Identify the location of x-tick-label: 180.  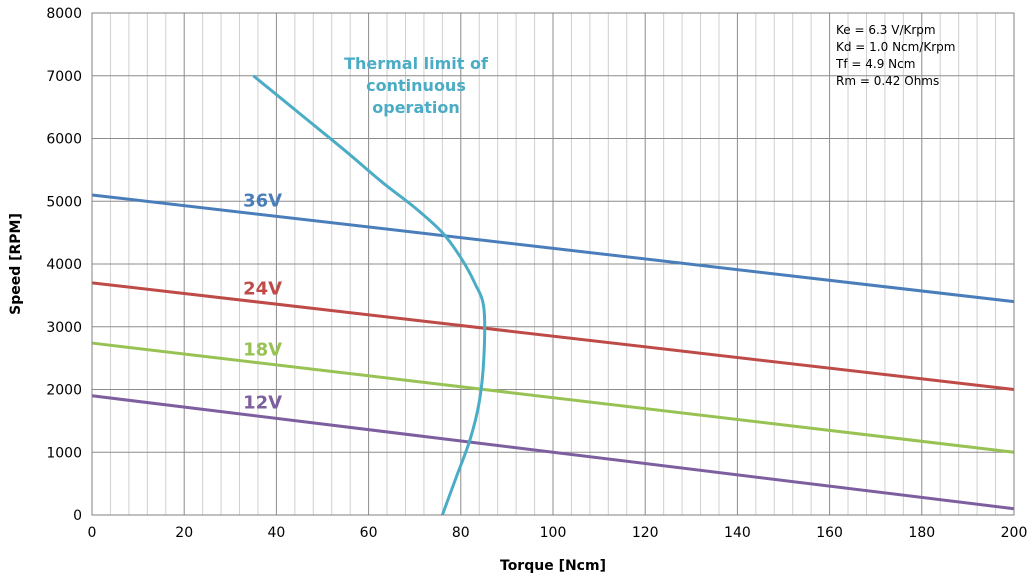
(921, 533).